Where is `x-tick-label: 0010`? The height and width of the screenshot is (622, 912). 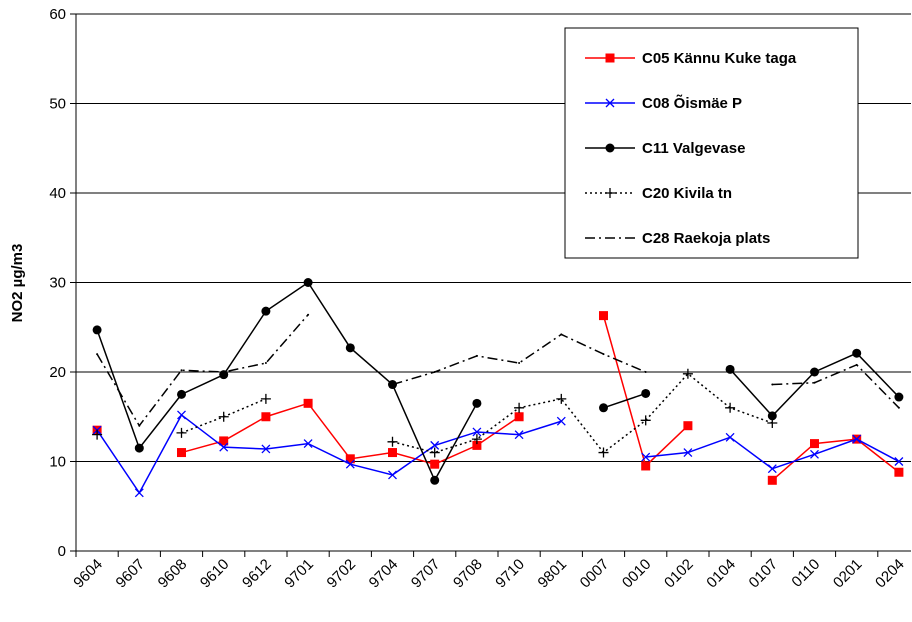 x-tick-label: 0010 is located at coordinates (637, 574).